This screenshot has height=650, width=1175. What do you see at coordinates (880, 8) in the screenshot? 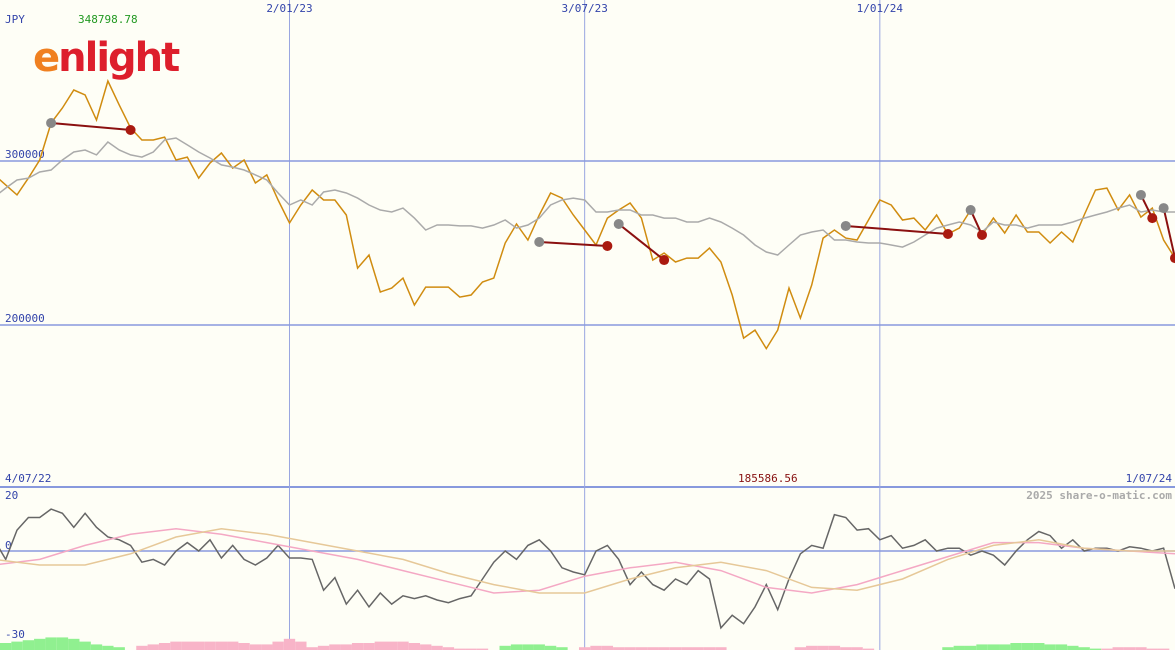
I see `x-tick-label: 1/01/24` at bounding box center [880, 8].